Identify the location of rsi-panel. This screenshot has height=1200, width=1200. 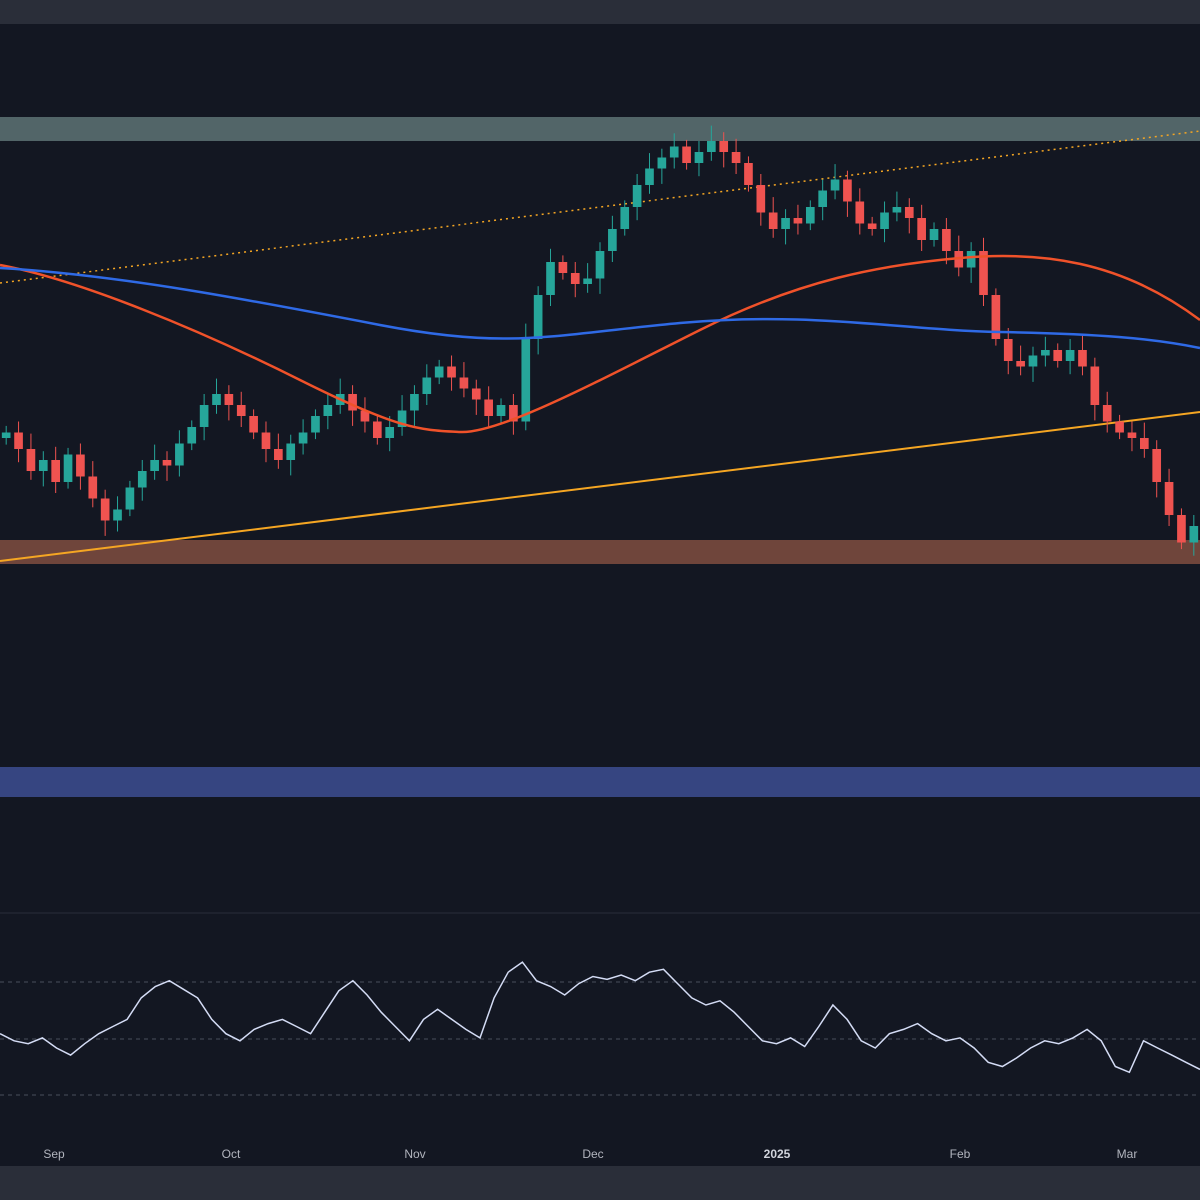
(600, 1028).